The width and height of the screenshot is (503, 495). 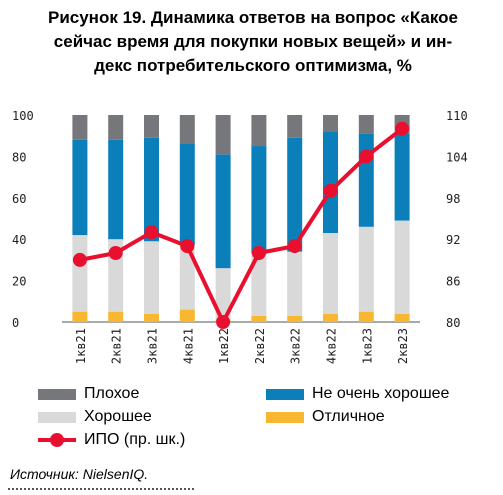 What do you see at coordinates (101, 489) in the screenshot?
I see `bottom-divider` at bounding box center [101, 489].